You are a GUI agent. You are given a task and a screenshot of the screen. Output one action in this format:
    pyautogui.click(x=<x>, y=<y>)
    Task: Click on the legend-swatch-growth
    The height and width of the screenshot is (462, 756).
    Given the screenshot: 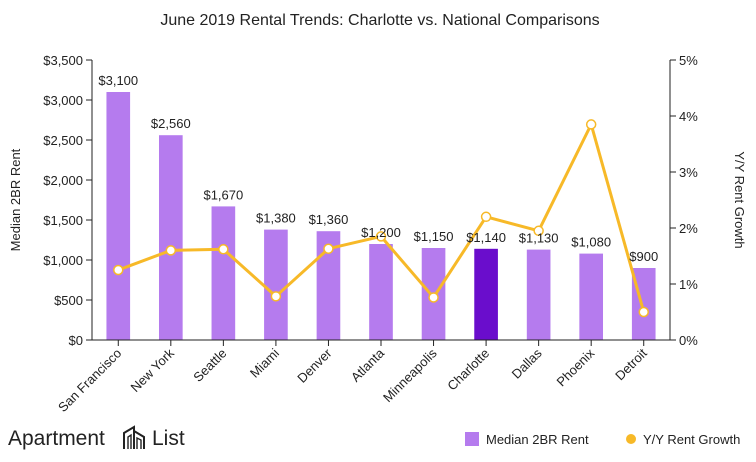 What is the action you would take?
    pyautogui.click(x=631, y=439)
    